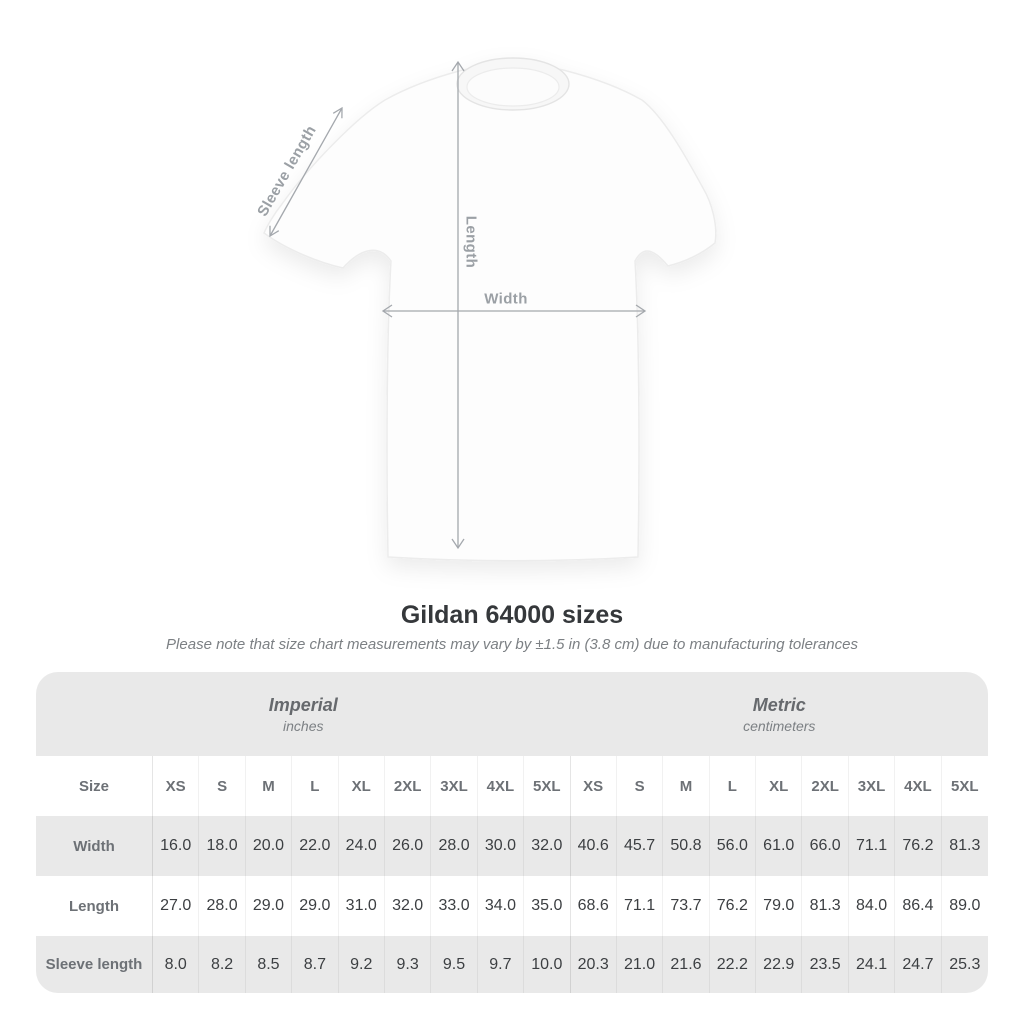  Describe the element at coordinates (733, 846) in the screenshot. I see `table-cell: 56.0` at that location.